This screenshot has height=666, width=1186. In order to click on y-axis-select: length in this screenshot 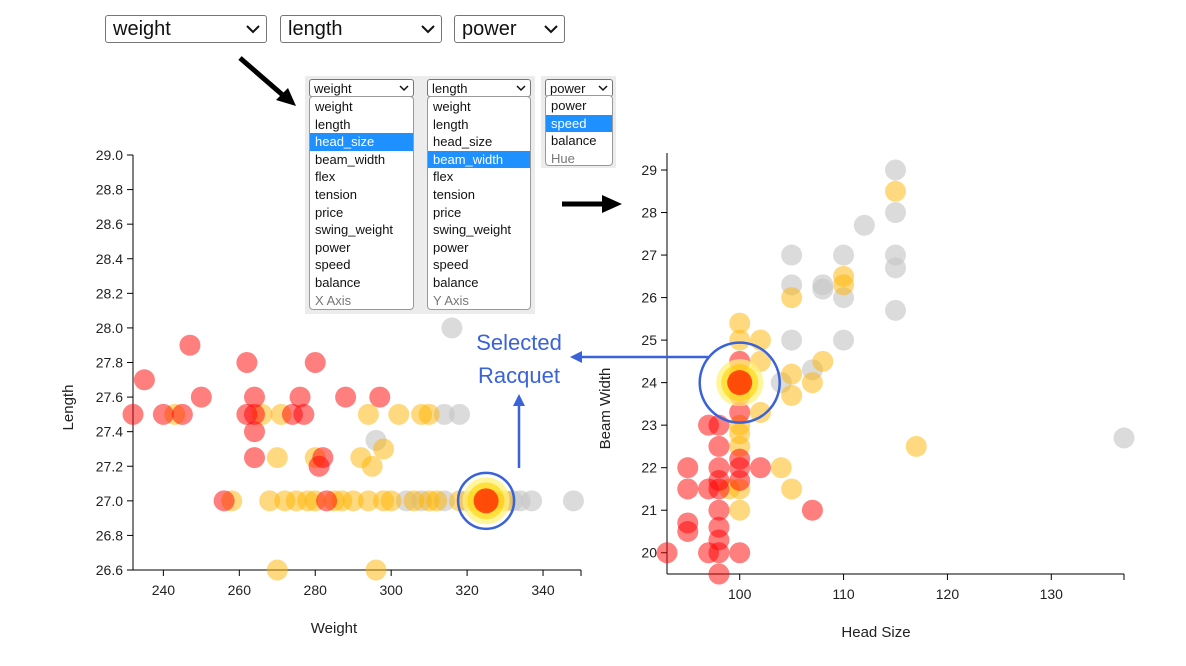, I will do `click(361, 29)`.